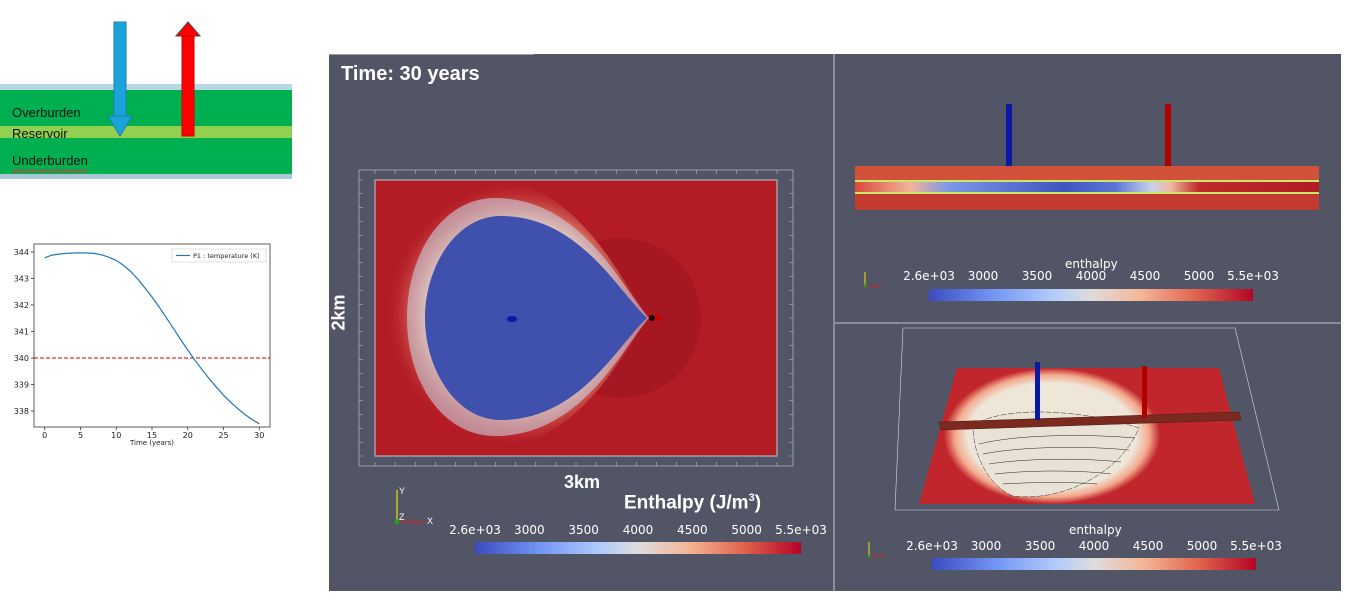 The width and height of the screenshot is (1348, 601). I want to click on y-tick-label: 342, so click(21, 305).